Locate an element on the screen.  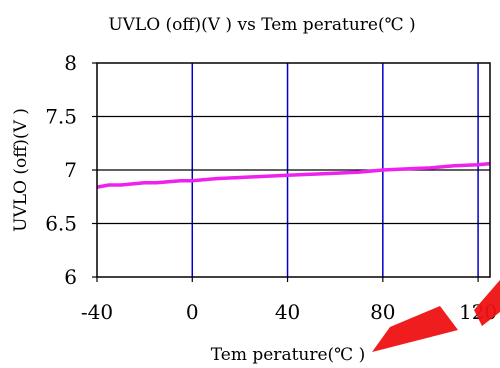
y-axis-label: UVLO (off)(V ) is located at coordinates (21, 170).